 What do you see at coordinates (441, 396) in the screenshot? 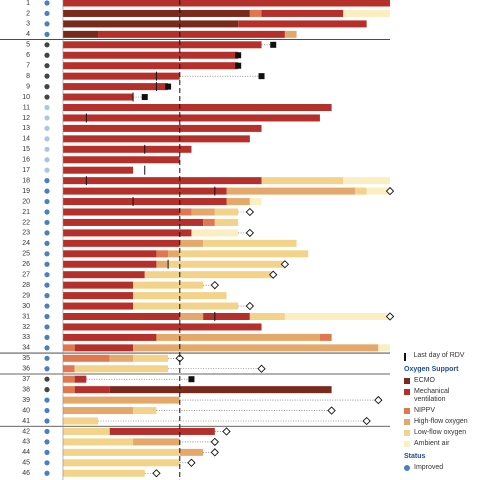
I see `legend-item: Mechanical ventilation` at bounding box center [441, 396].